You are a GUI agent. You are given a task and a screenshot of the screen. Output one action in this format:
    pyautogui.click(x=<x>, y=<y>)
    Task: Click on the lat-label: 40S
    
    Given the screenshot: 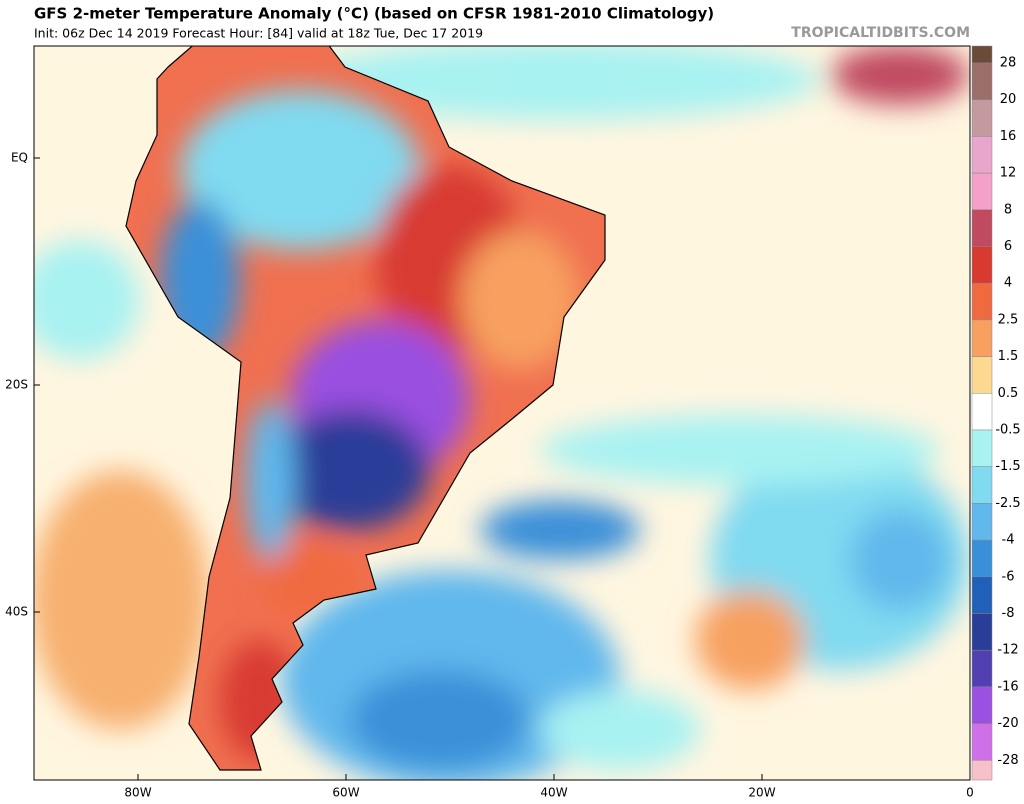 What is the action you would take?
    pyautogui.click(x=16, y=612)
    